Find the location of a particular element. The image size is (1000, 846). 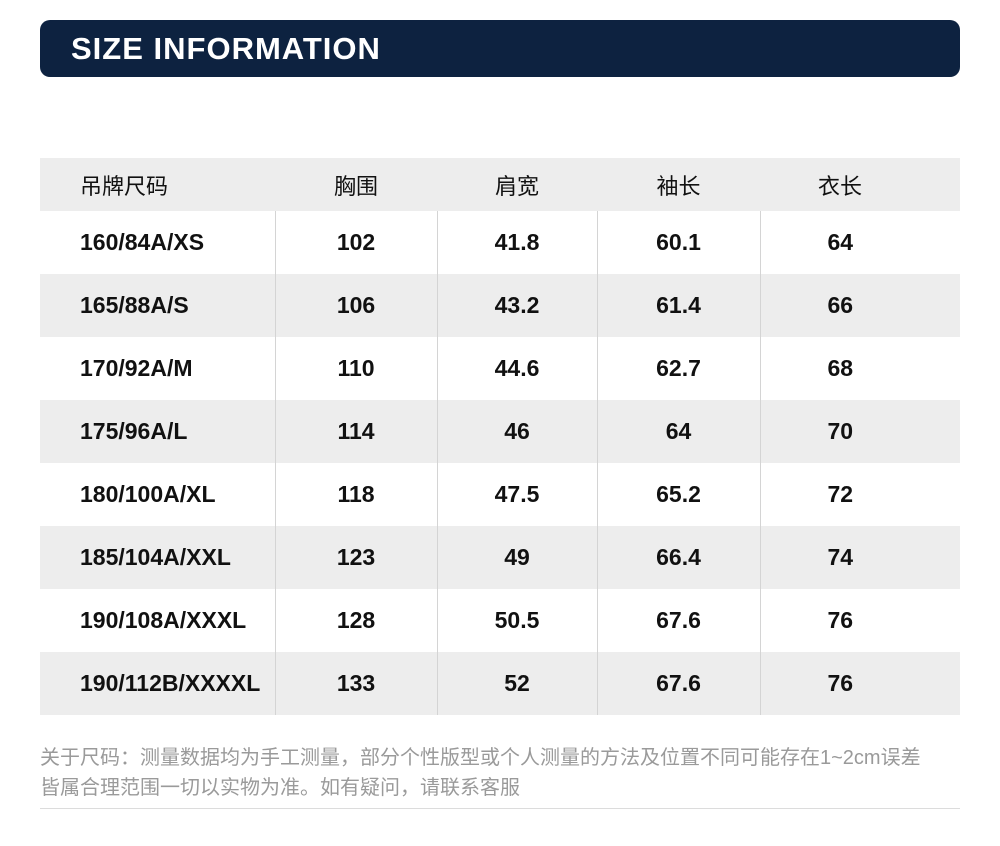

measurement-cell: 46 is located at coordinates (516, 431).